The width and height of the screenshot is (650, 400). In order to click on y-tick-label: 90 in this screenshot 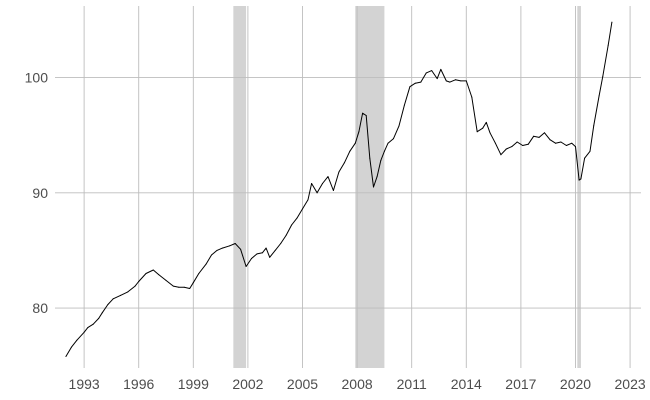, I will do `click(40, 193)`.